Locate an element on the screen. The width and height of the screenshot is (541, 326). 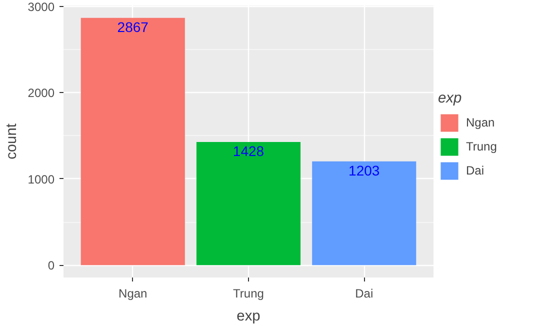
data-label: 1203 is located at coordinates (364, 170).